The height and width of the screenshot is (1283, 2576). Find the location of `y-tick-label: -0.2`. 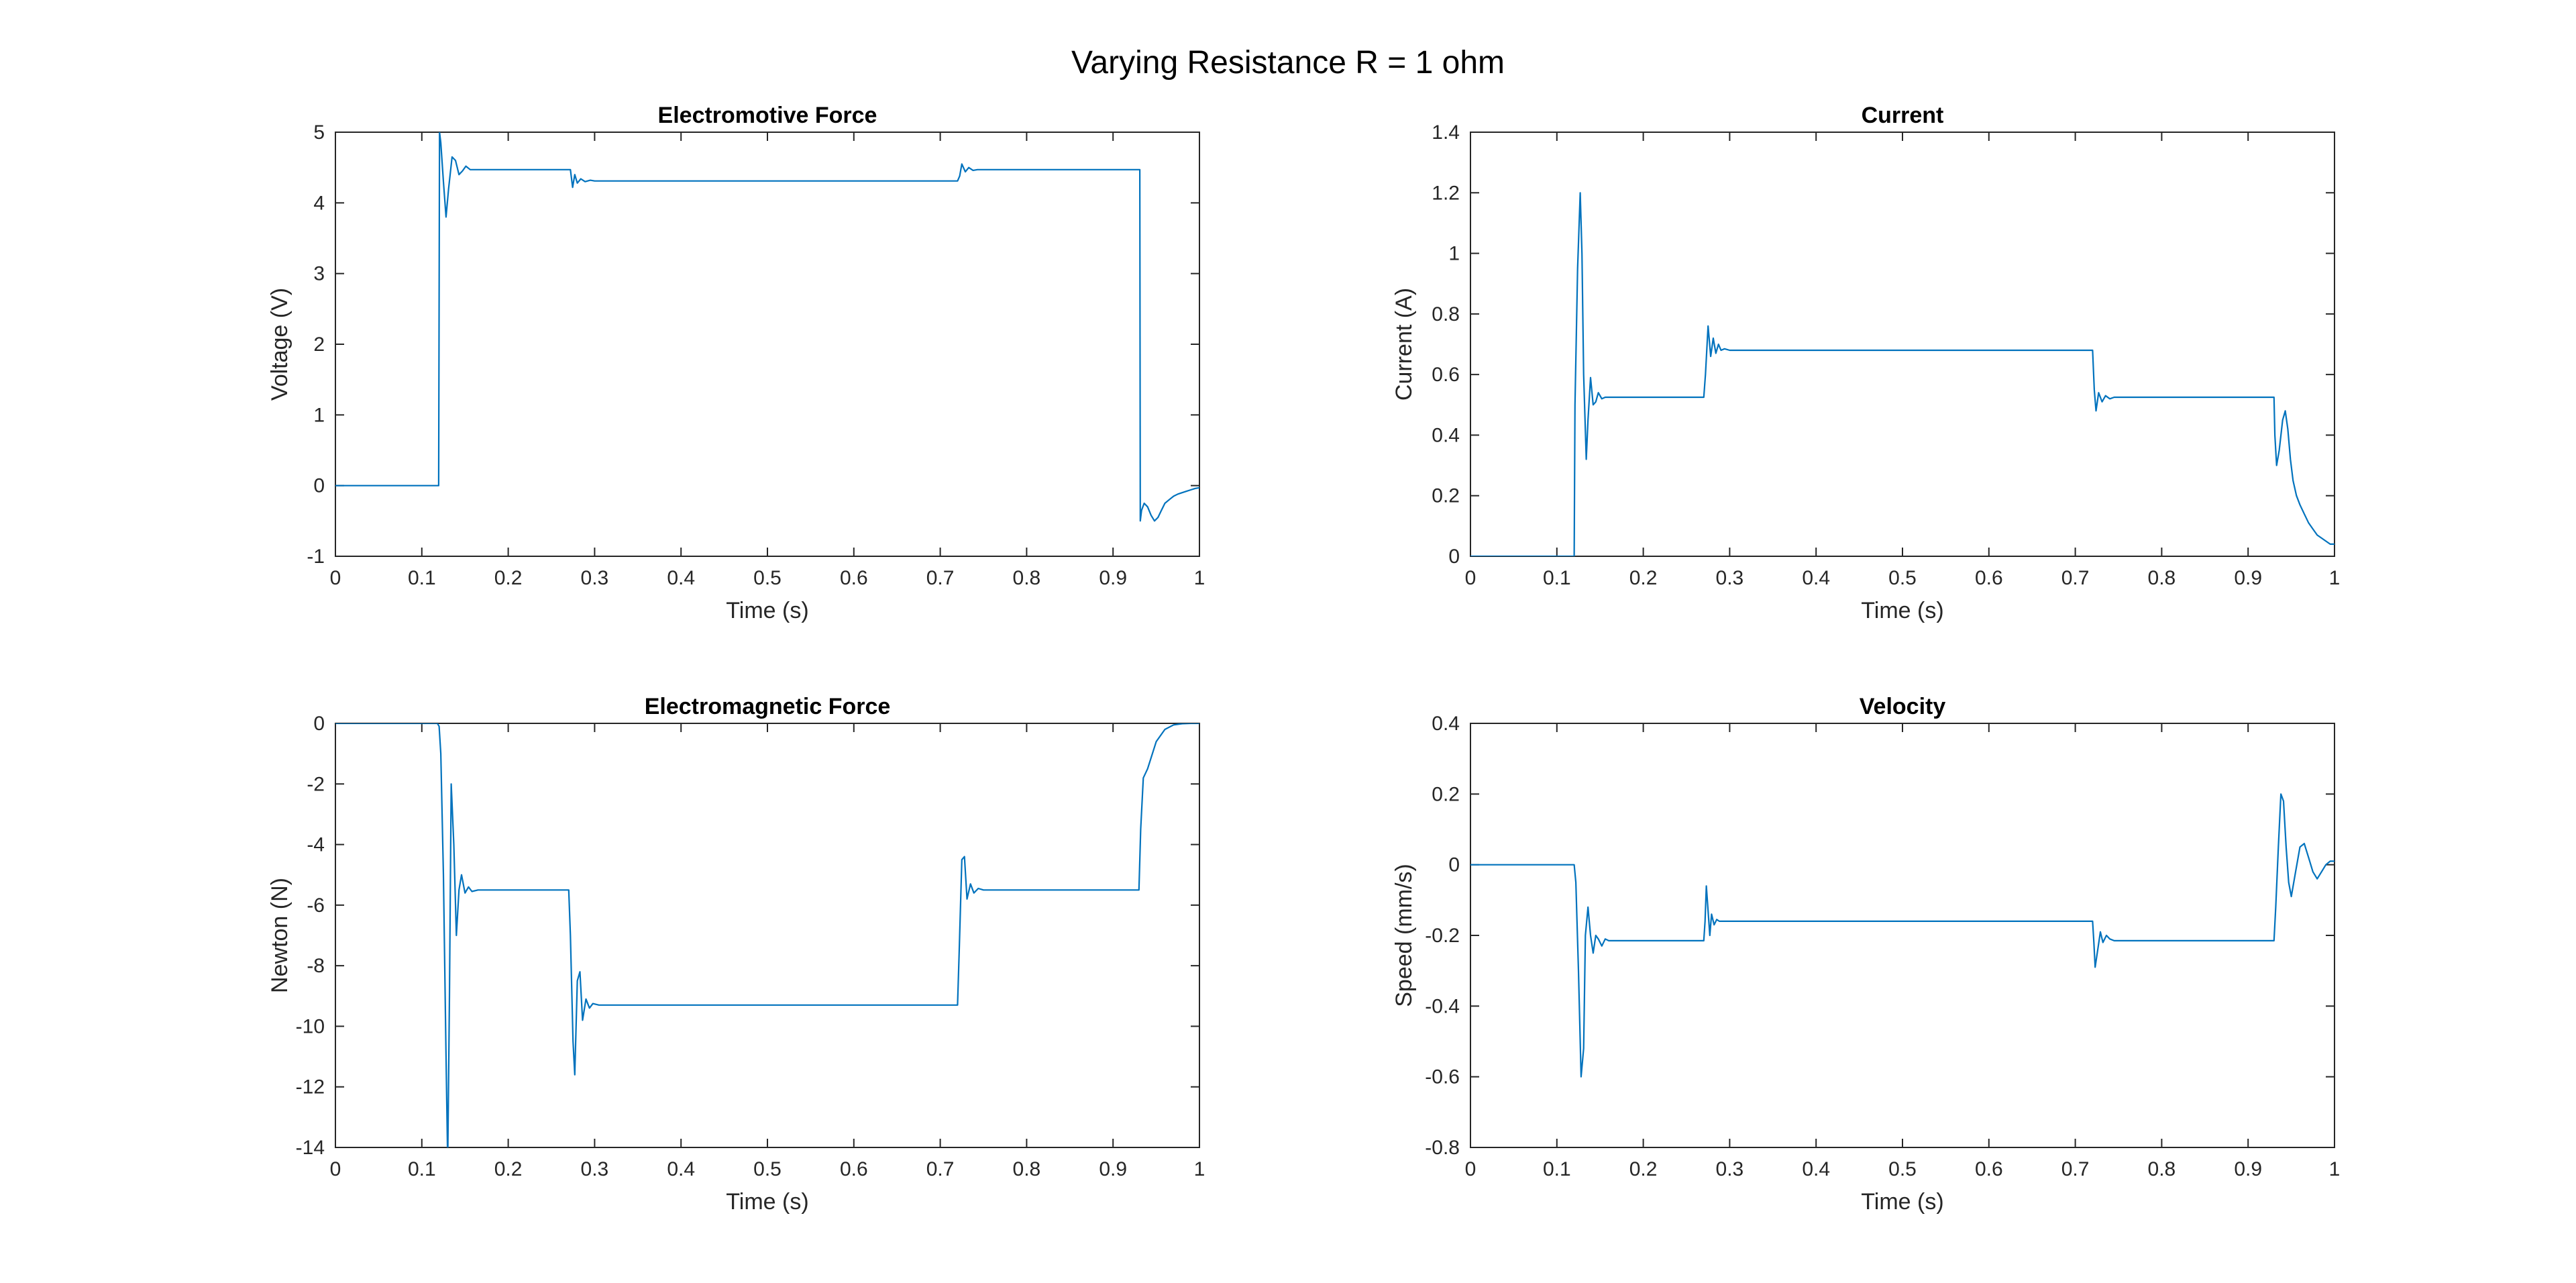

y-tick-label: -0.2 is located at coordinates (1442, 936).